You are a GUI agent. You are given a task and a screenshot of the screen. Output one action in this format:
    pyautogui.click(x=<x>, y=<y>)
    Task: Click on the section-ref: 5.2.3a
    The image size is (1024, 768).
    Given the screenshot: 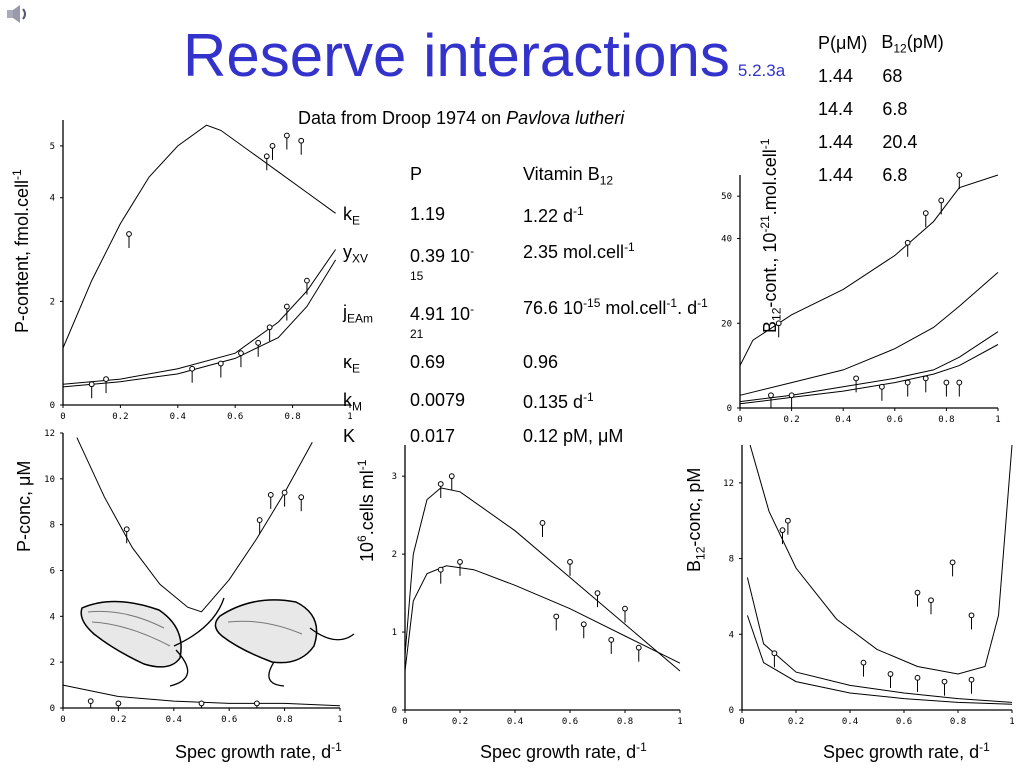 What is the action you would take?
    pyautogui.click(x=761, y=70)
    